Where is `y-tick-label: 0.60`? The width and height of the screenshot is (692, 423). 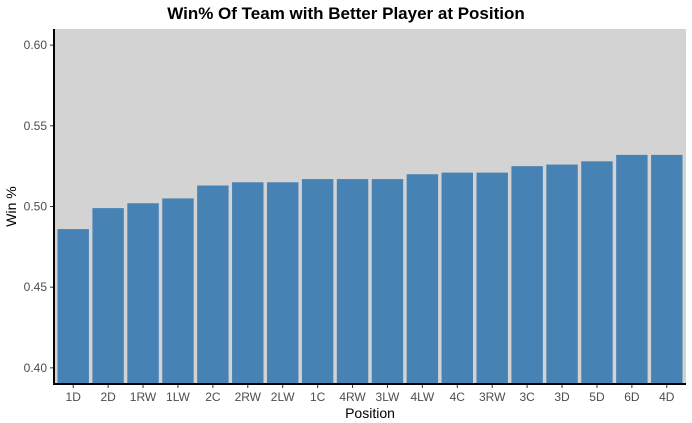
y-tick-label: 0.60 is located at coordinates (36, 45).